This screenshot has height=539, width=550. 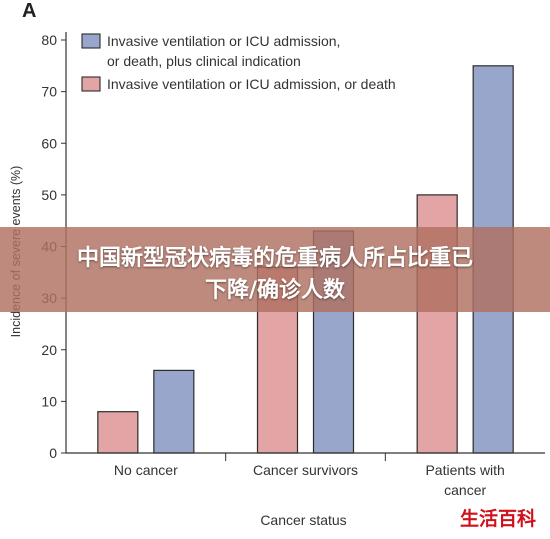 I want to click on legend-label-blue: or death, plus clinical indication, so click(x=204, y=61).